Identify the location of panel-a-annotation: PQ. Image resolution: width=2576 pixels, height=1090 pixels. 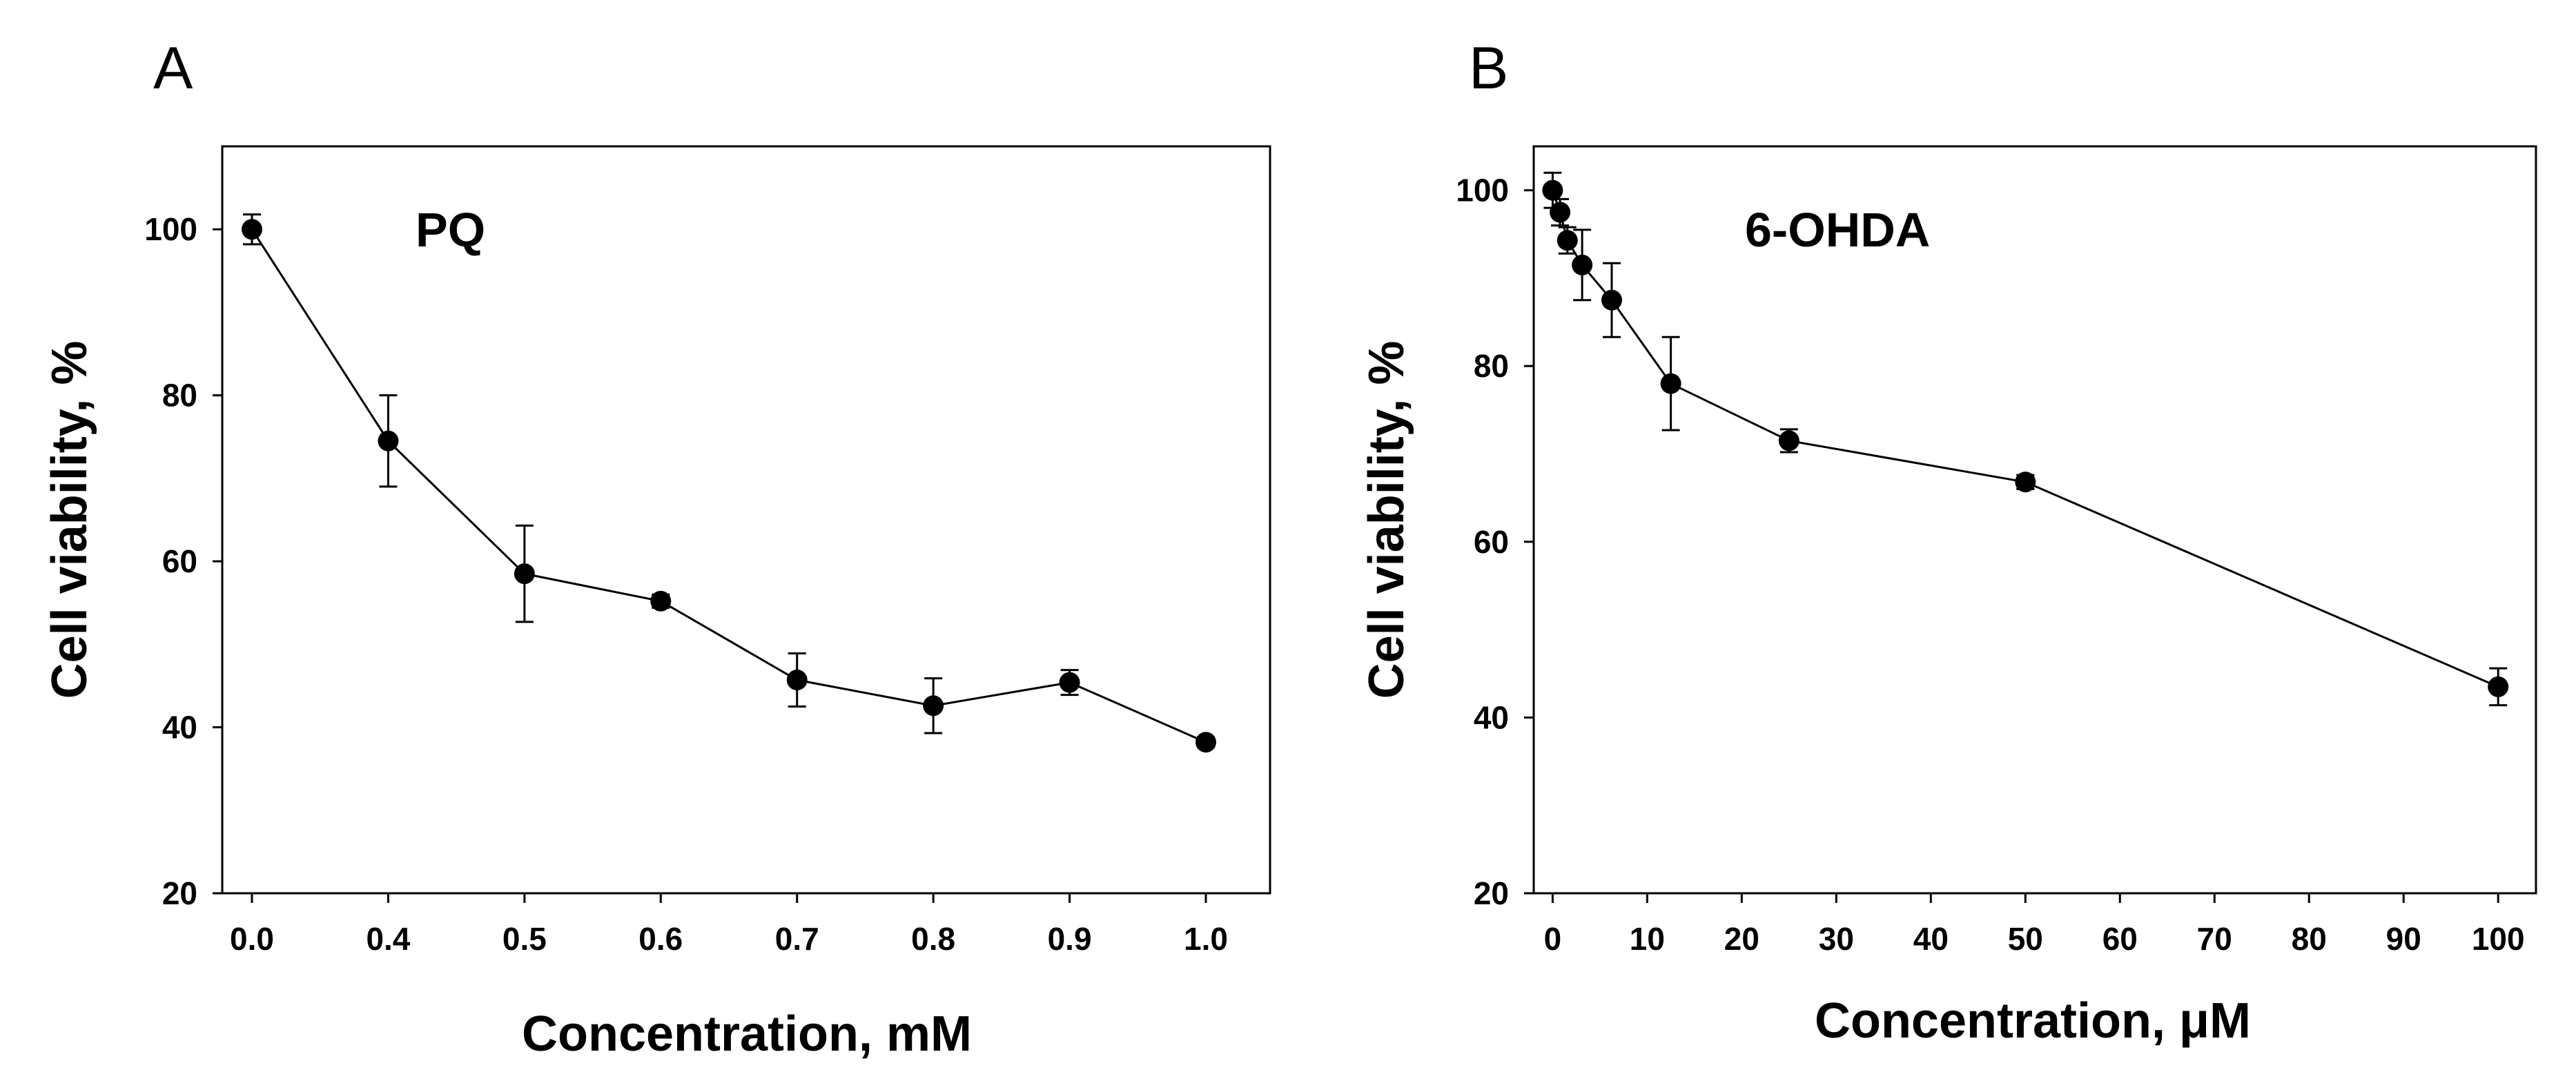
(450, 230).